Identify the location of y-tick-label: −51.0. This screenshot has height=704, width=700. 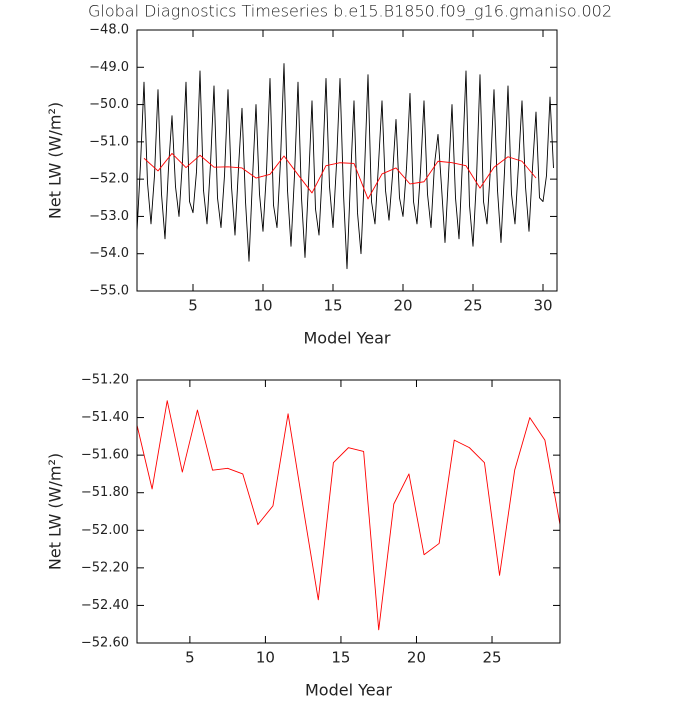
(109, 141).